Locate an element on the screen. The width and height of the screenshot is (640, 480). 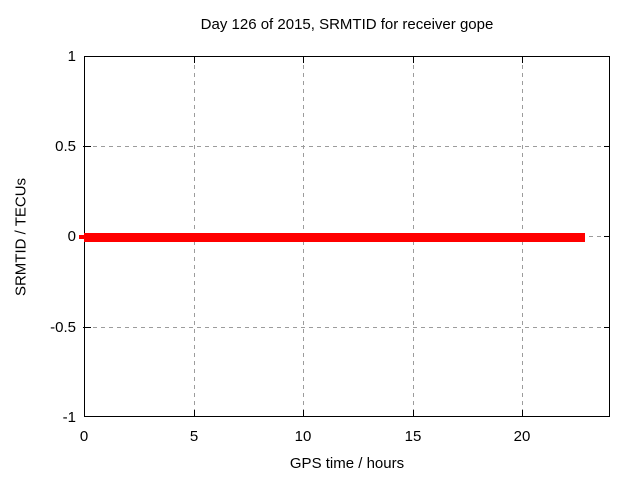
ytick-label-m0p5: -0.5 is located at coordinates (63, 327).